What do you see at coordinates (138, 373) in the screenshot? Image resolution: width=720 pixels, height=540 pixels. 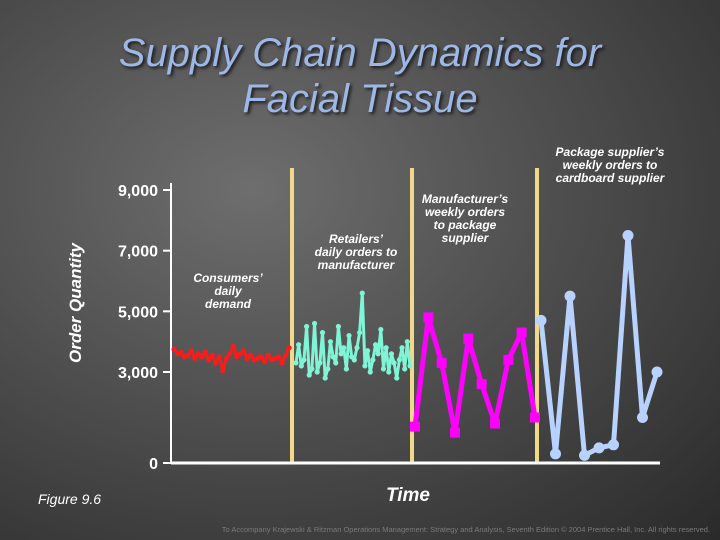 I see `y-tick-label-3: 3,000` at bounding box center [138, 373].